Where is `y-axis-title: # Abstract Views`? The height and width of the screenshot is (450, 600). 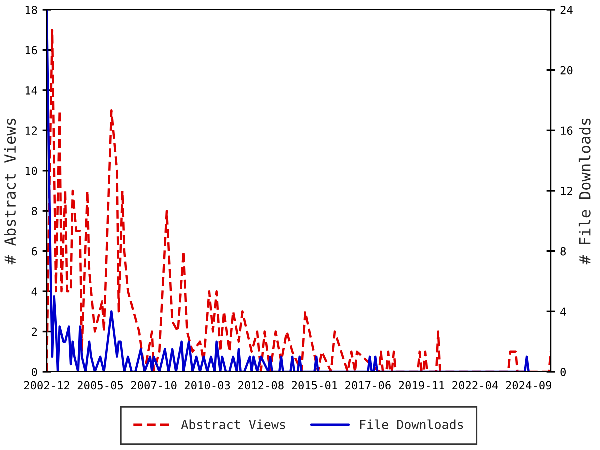
y-axis-title: # Abstract Views is located at coordinates (10, 191).